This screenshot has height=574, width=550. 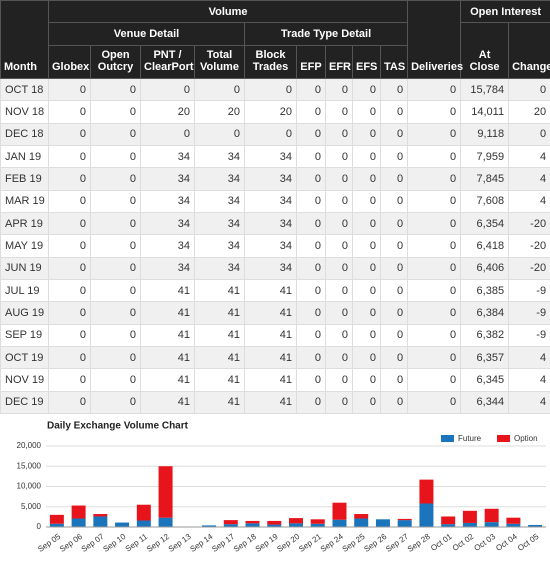 I want to click on table-row: JAN 19 0 0 34 34 34 0 0 0 0 0 7,959 4, so click(x=275, y=156).